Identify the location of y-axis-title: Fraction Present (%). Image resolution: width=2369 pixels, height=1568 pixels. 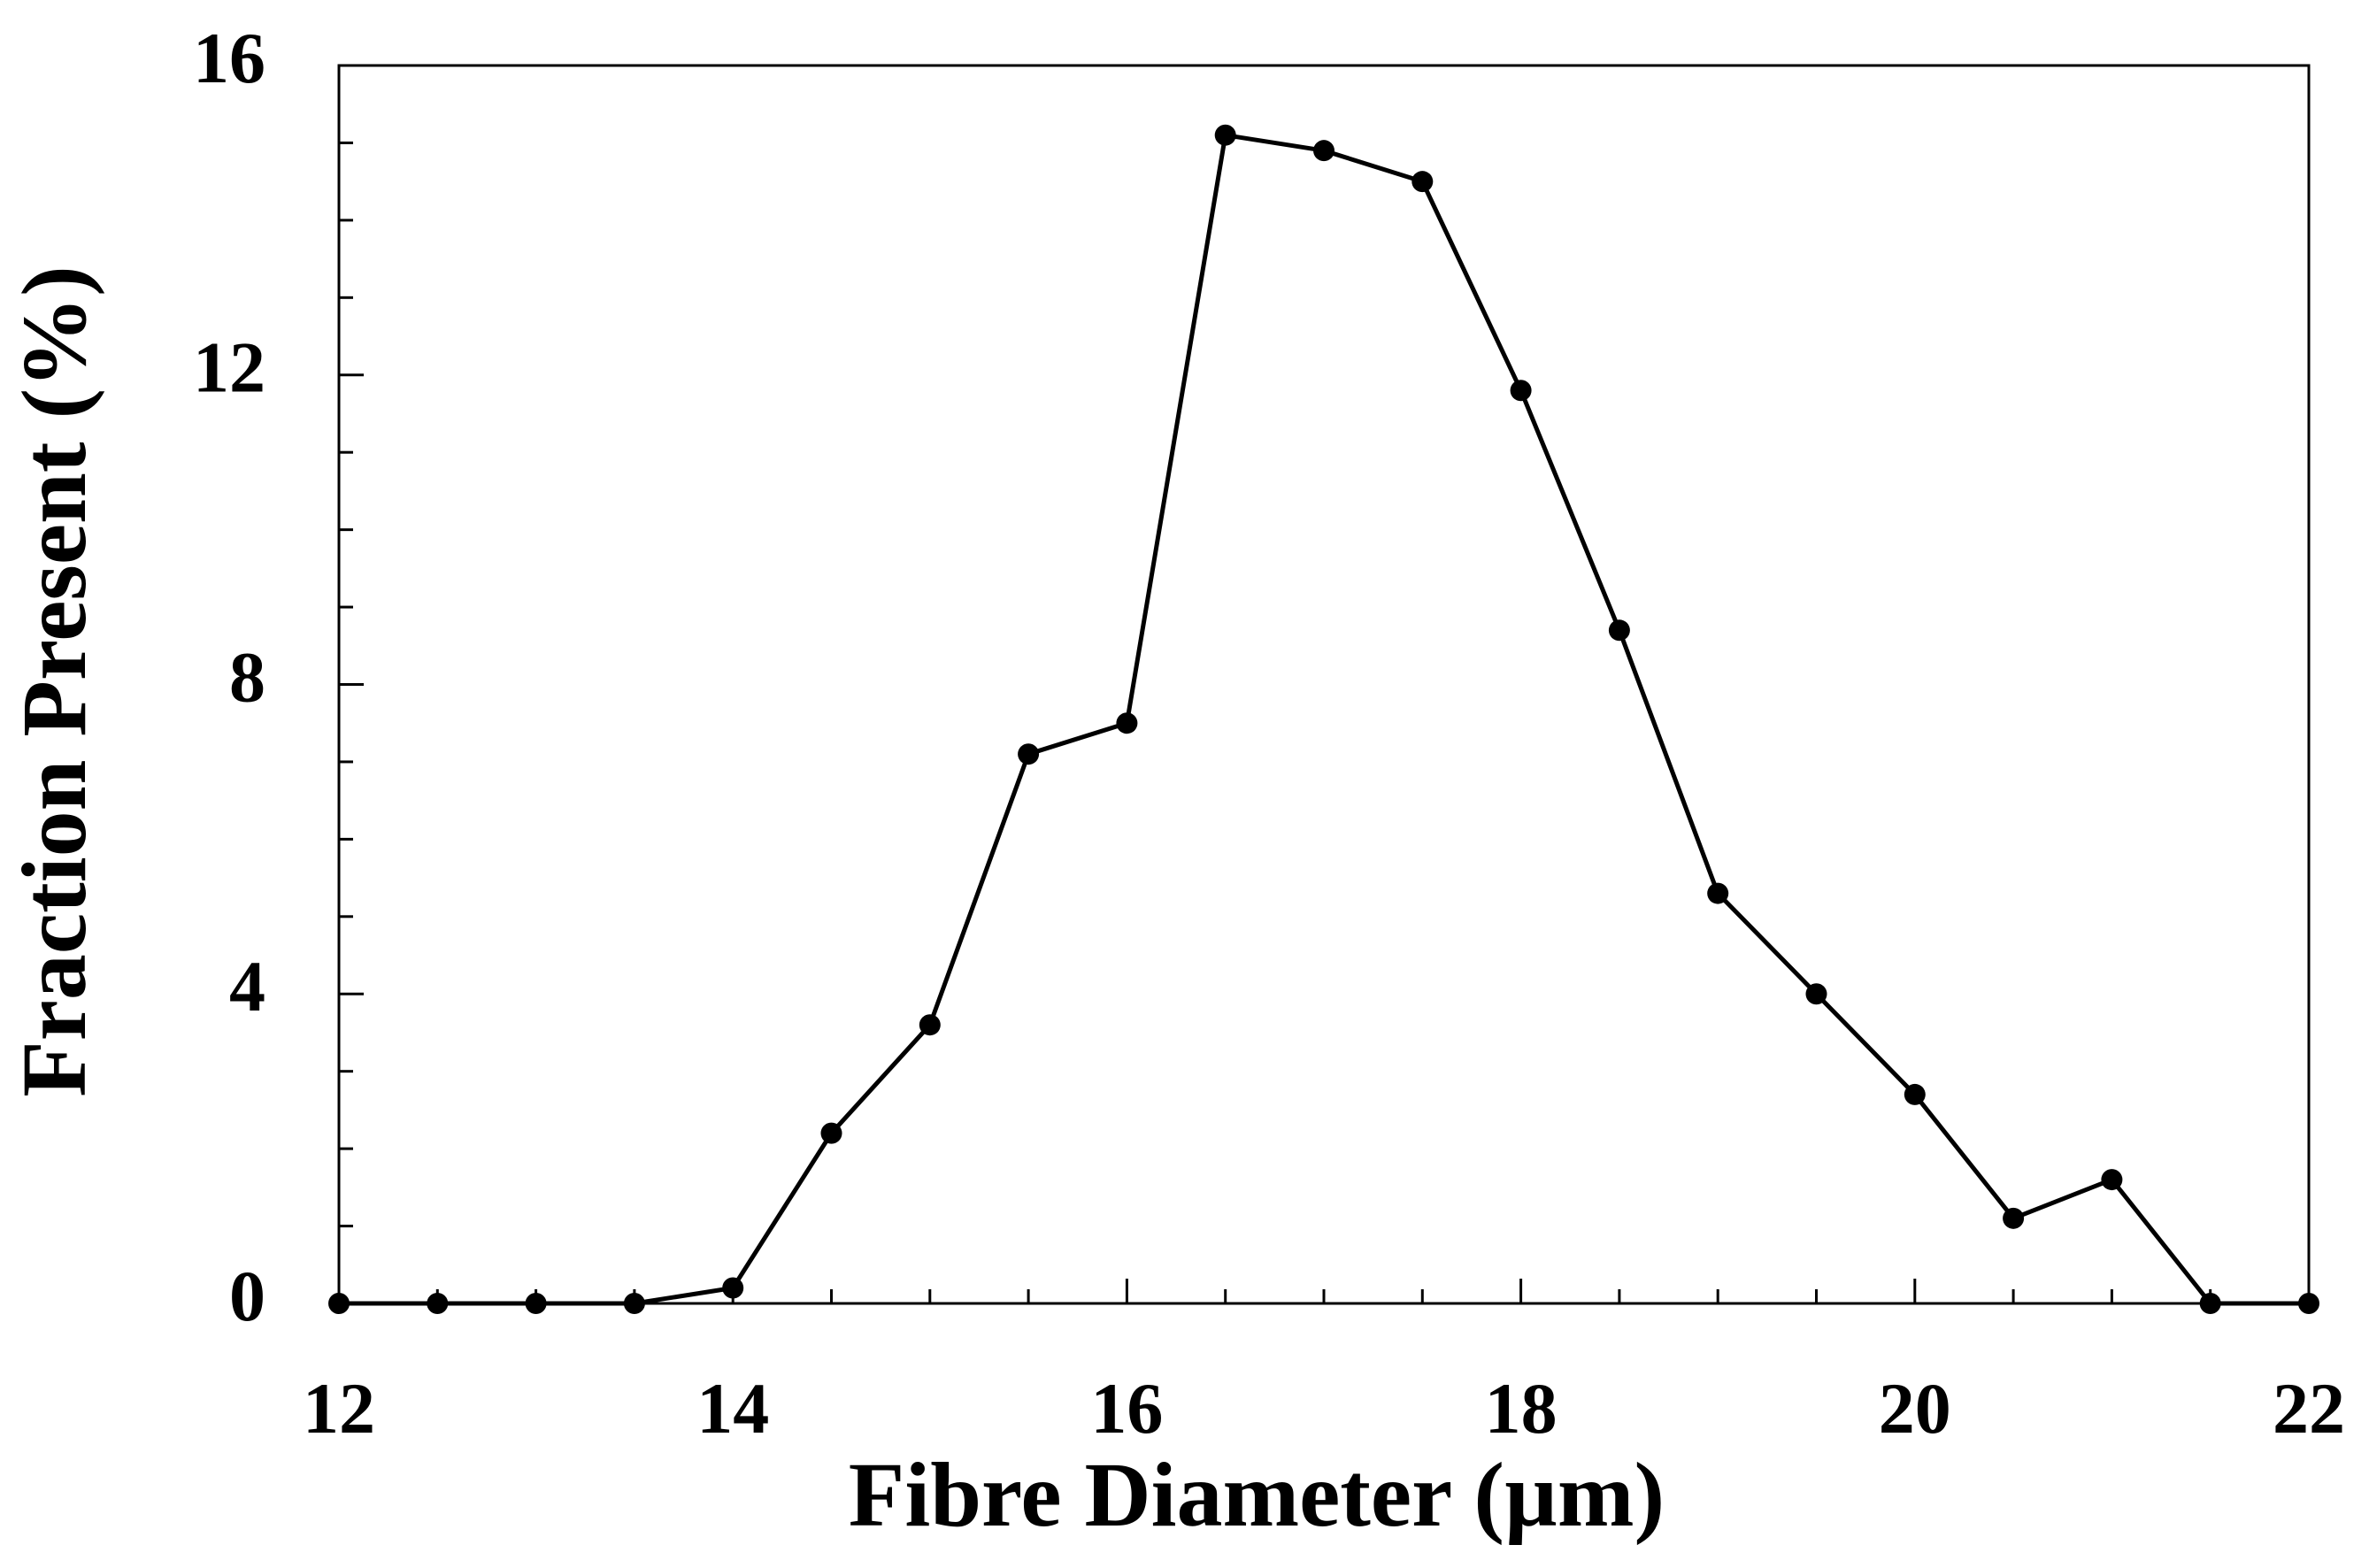
(54, 681).